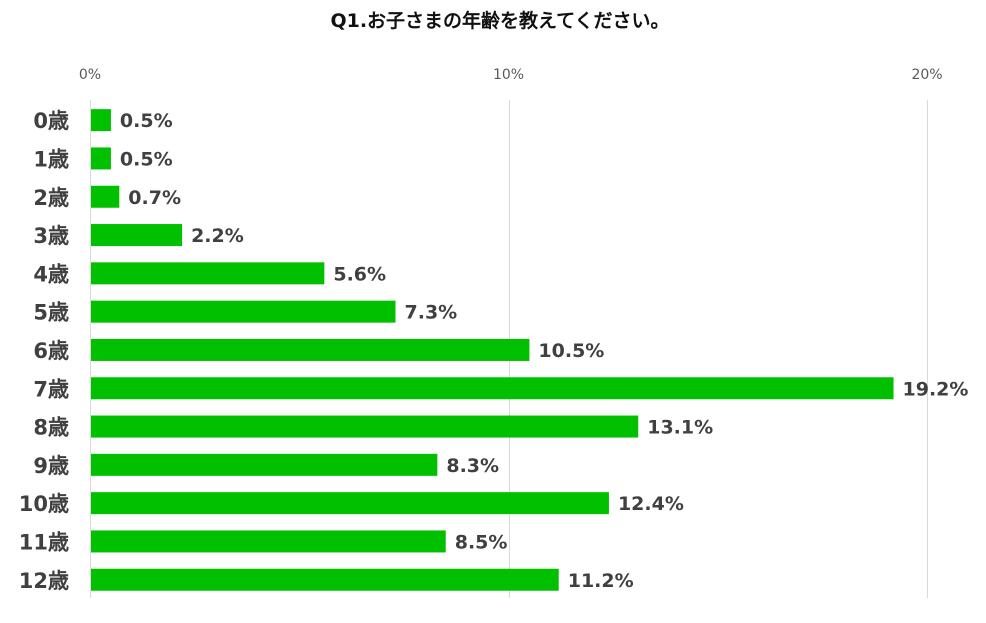 The image size is (986, 623). What do you see at coordinates (51, 121) in the screenshot?
I see `category-label: 0歳` at bounding box center [51, 121].